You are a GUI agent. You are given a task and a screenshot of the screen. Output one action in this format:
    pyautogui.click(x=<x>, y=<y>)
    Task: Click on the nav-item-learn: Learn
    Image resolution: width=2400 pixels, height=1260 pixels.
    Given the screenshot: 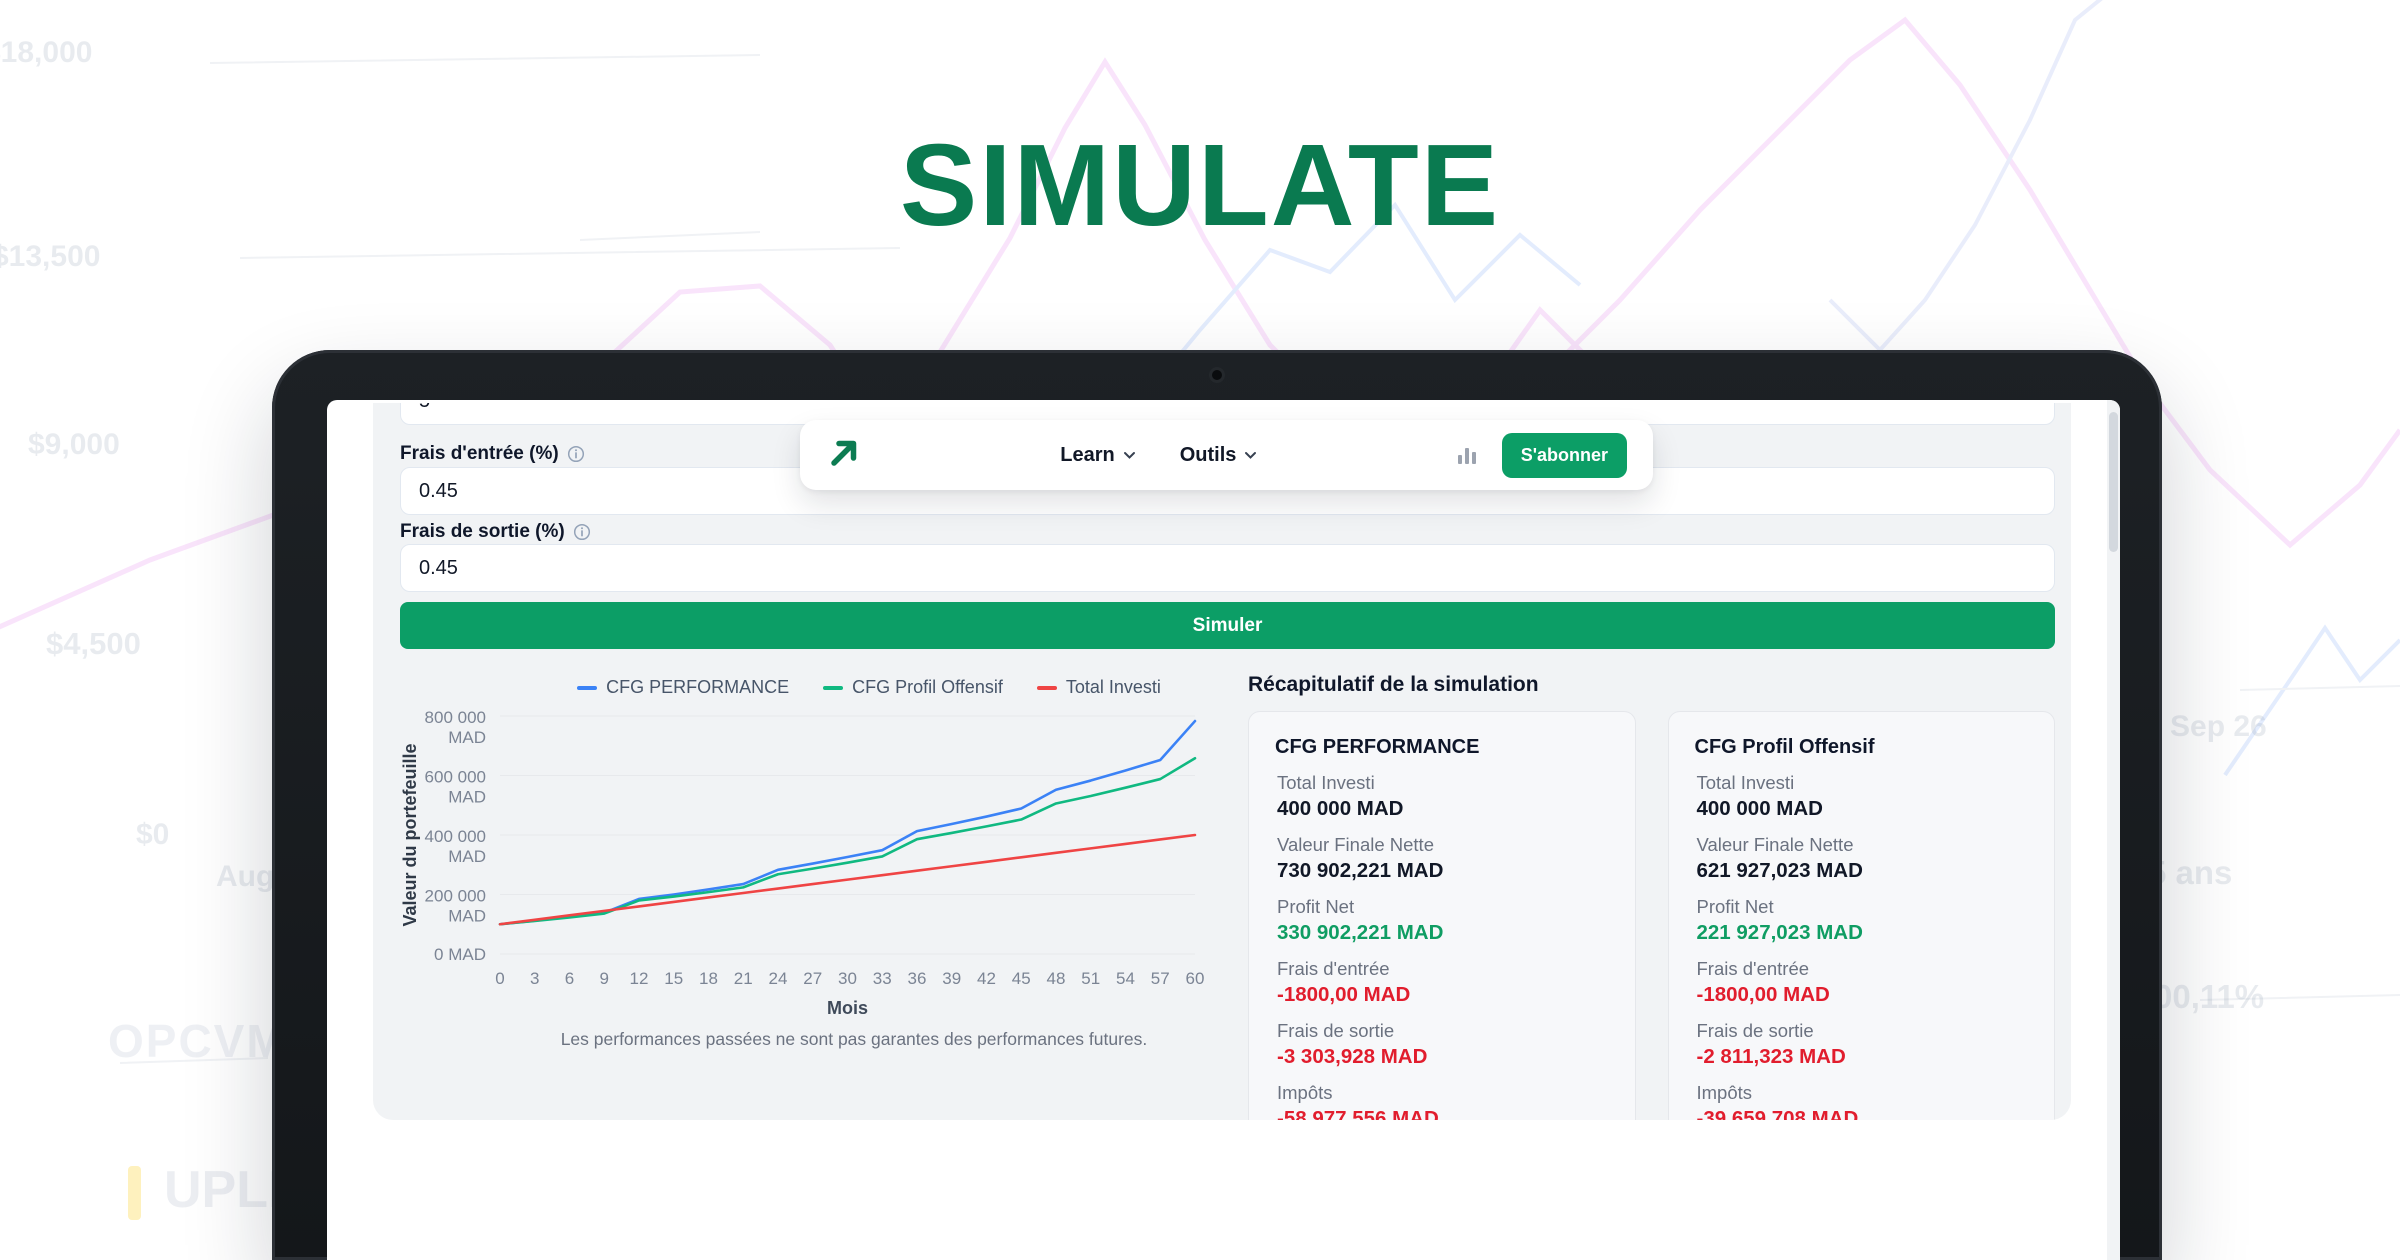 What is the action you would take?
    pyautogui.click(x=1097, y=455)
    